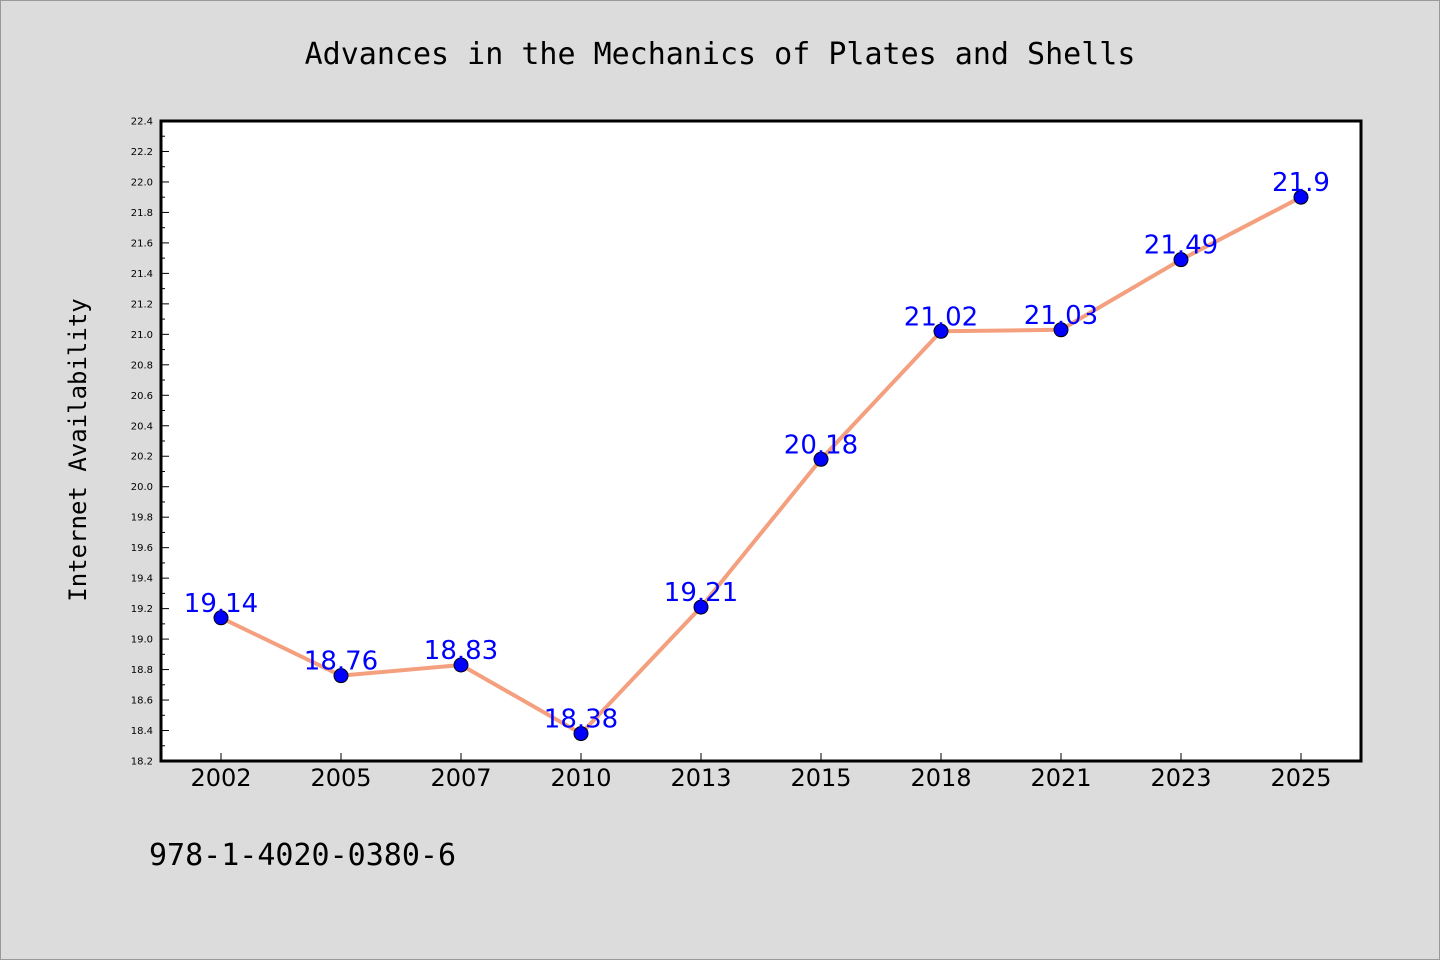 The width and height of the screenshot is (1440, 960). What do you see at coordinates (821, 445) in the screenshot?
I see `data-label: 20.18` at bounding box center [821, 445].